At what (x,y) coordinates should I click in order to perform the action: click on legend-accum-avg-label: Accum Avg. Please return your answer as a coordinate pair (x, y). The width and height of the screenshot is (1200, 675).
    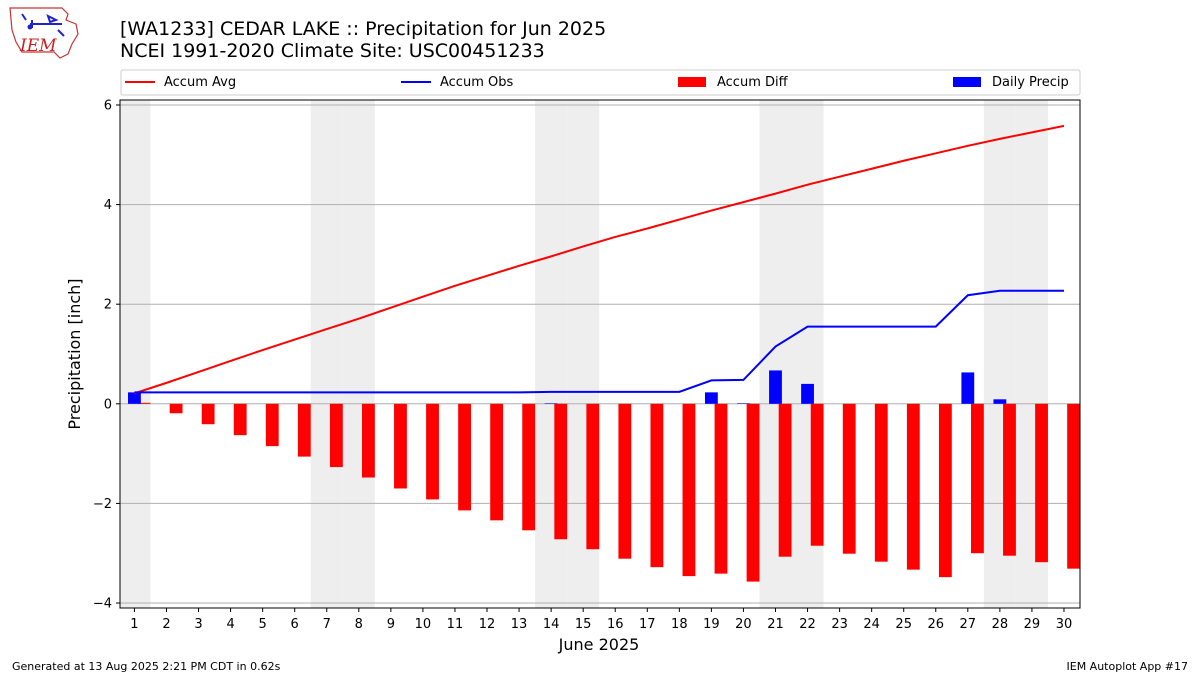
    Looking at the image, I should click on (200, 82).